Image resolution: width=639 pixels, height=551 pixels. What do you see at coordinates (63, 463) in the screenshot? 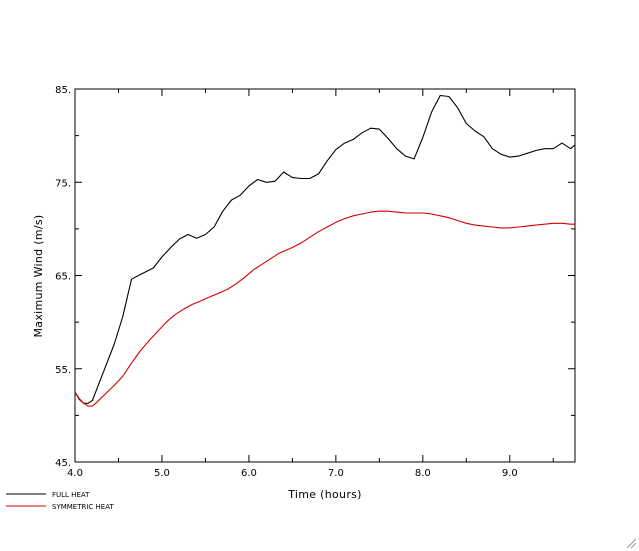
I see `y-tick-label: 45.` at bounding box center [63, 463].